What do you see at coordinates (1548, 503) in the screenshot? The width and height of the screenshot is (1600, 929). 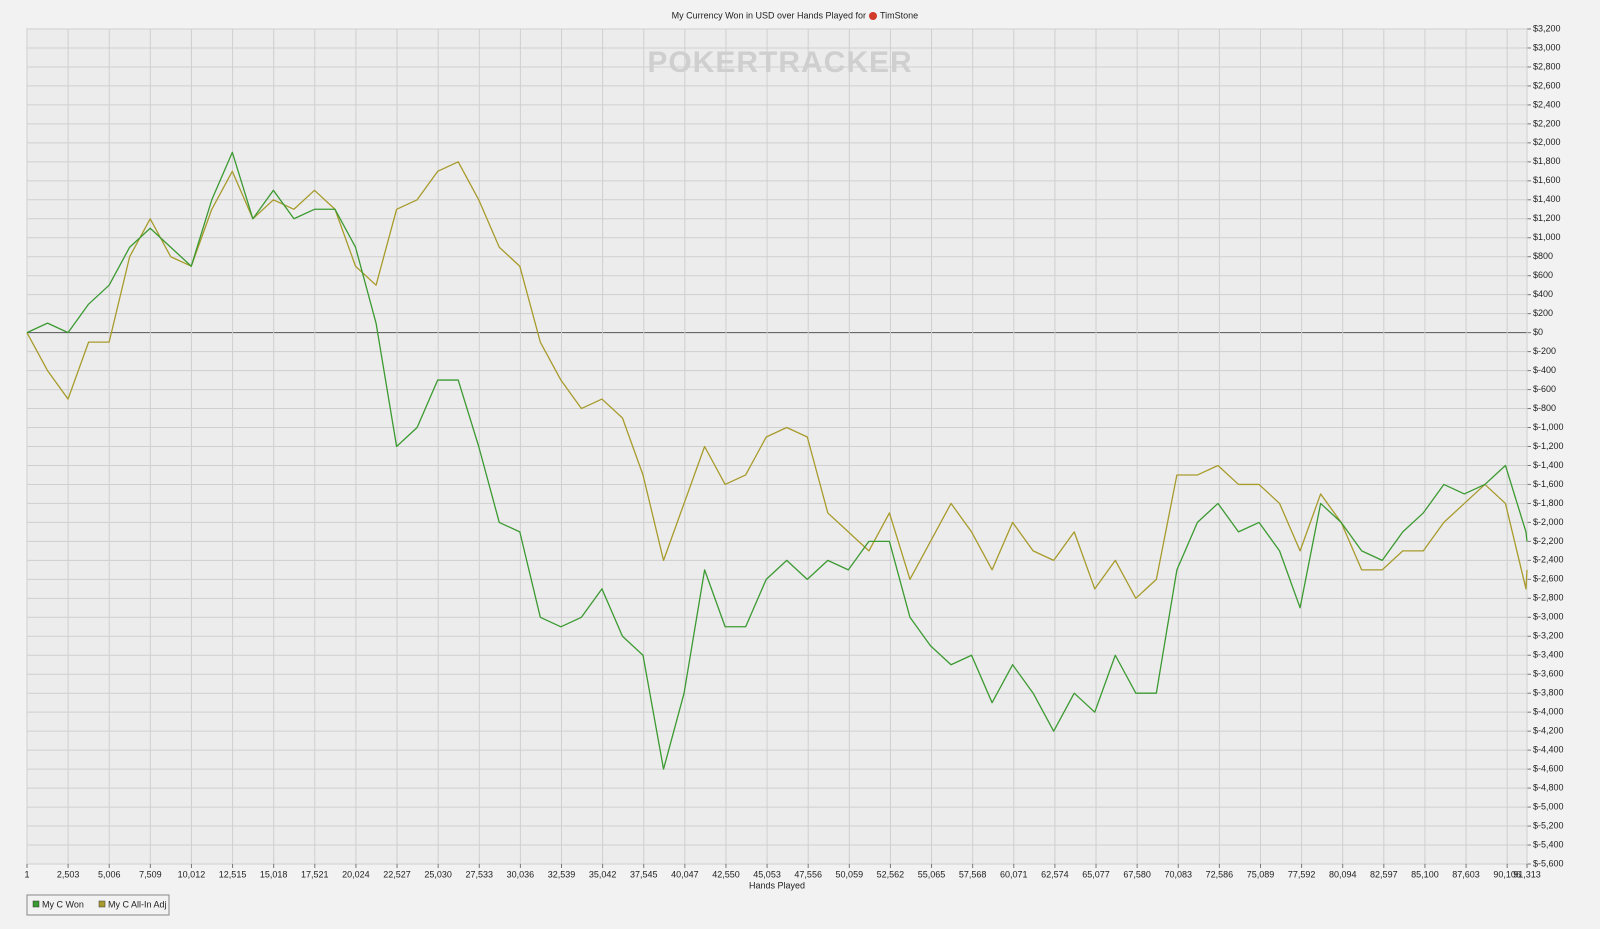 I see `y-tick-label: $-1,800` at bounding box center [1548, 503].